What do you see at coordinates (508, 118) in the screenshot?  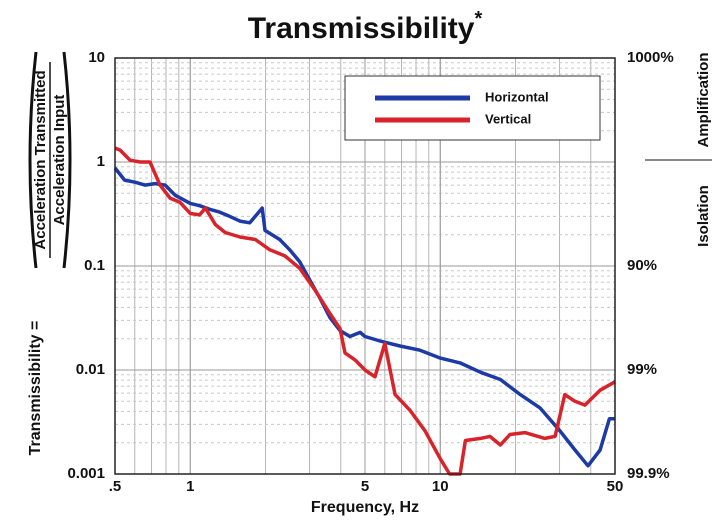 I see `legend-label: Vertical` at bounding box center [508, 118].